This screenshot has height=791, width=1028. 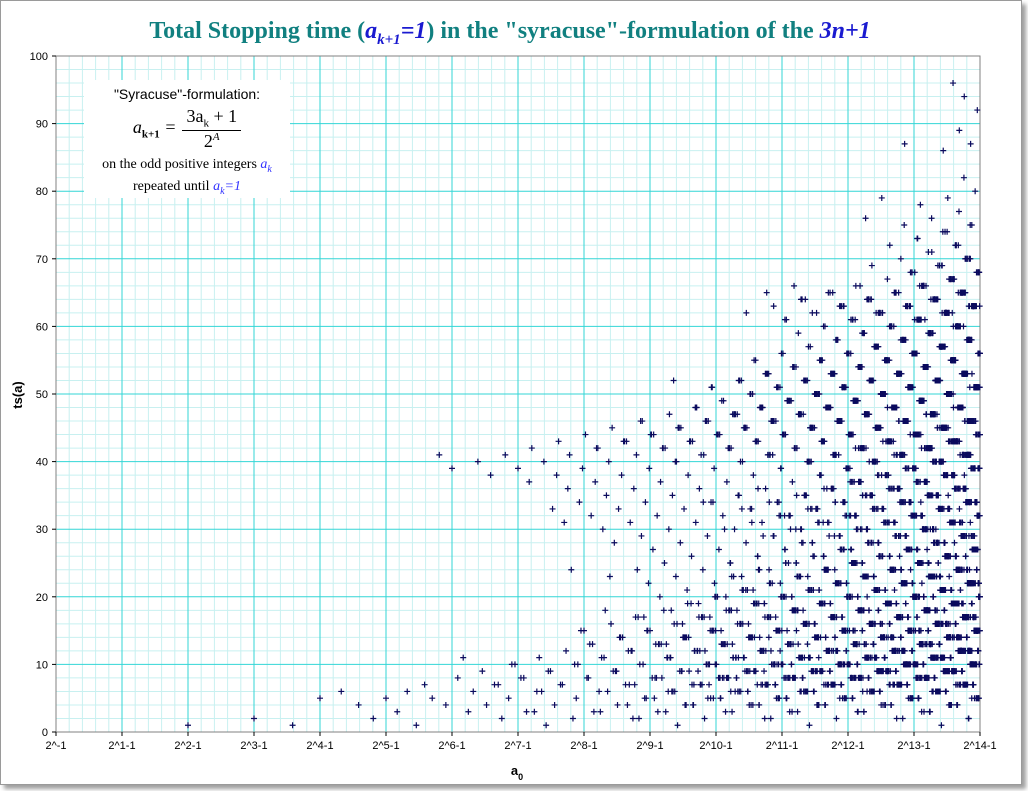 What do you see at coordinates (42, 192) in the screenshot?
I see `y-tick-label: 80` at bounding box center [42, 192].